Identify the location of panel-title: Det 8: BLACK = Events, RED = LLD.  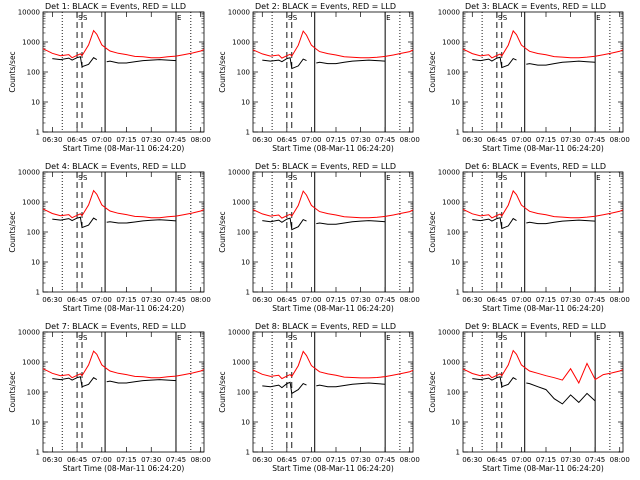
(325, 326).